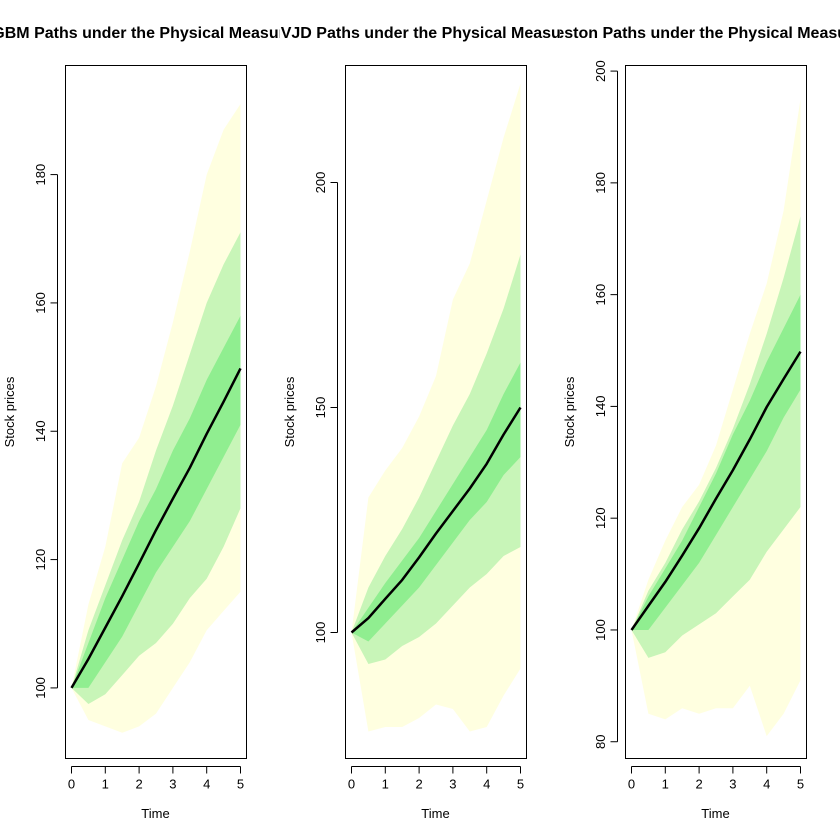 The image size is (840, 840). I want to click on y-axis: 80 100 120 140 160 180 200, so click(605, 404).